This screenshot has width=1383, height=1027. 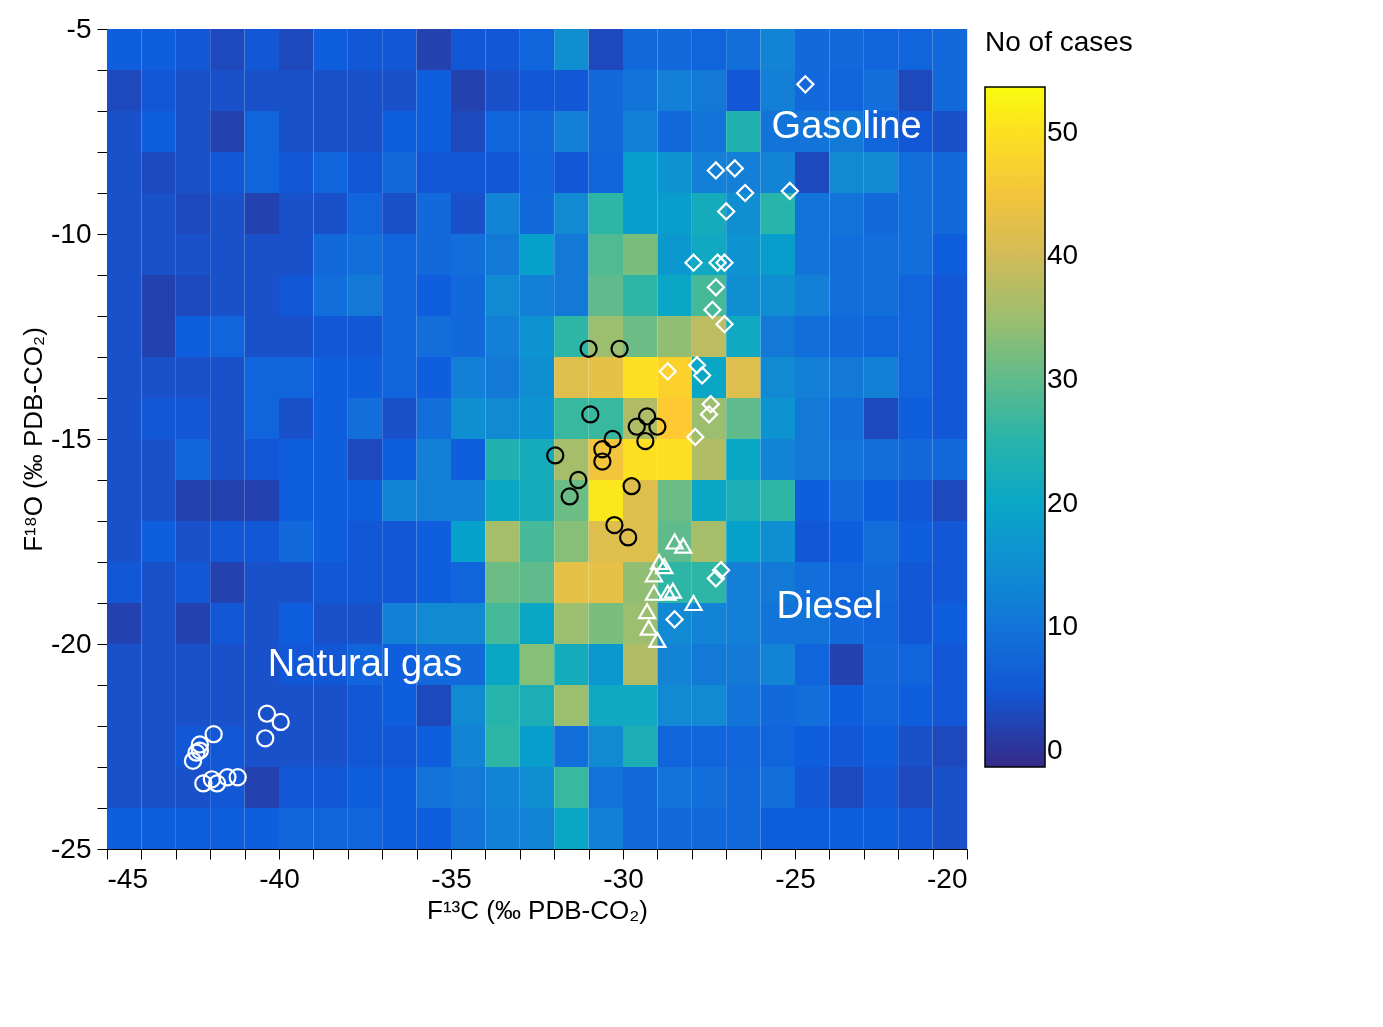 I want to click on x-axis-title: F¹³C (‰ PDB-CO₂), so click(x=537, y=909).